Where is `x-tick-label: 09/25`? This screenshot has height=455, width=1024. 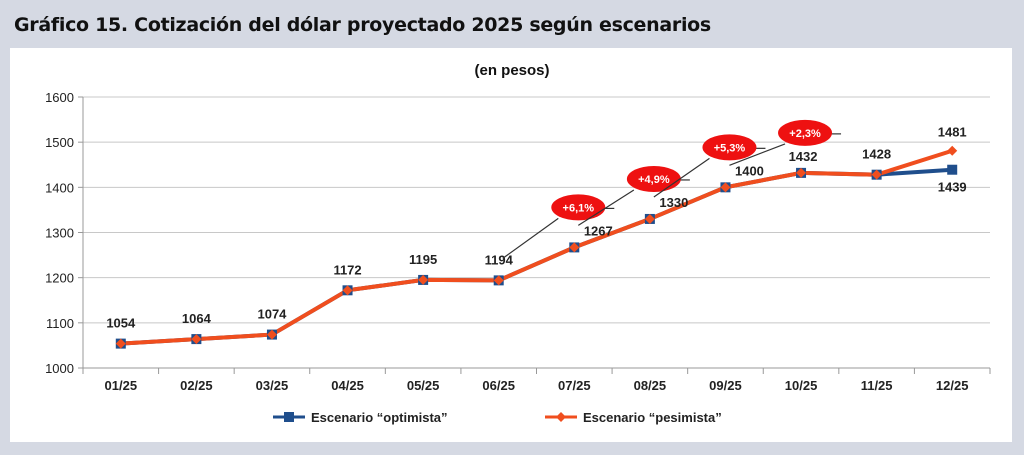 x-tick-label: 09/25 is located at coordinates (725, 385).